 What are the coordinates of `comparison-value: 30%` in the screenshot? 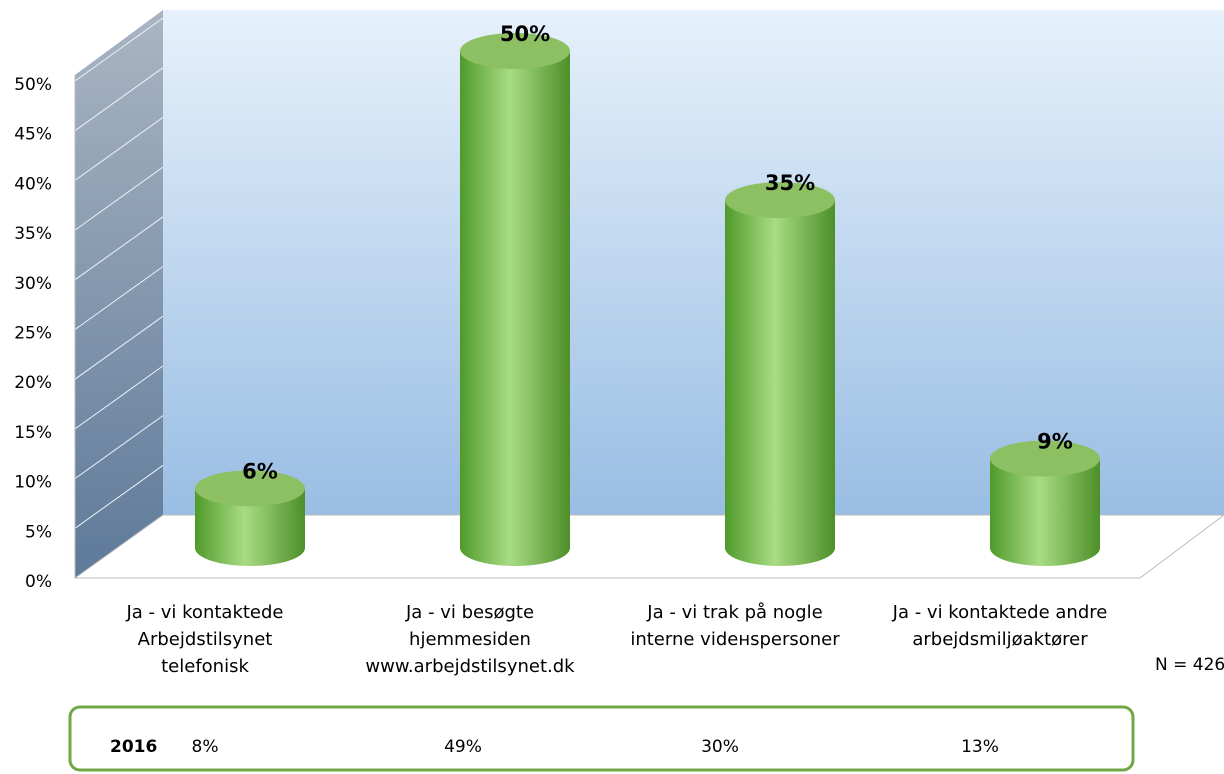 It's located at (720, 747).